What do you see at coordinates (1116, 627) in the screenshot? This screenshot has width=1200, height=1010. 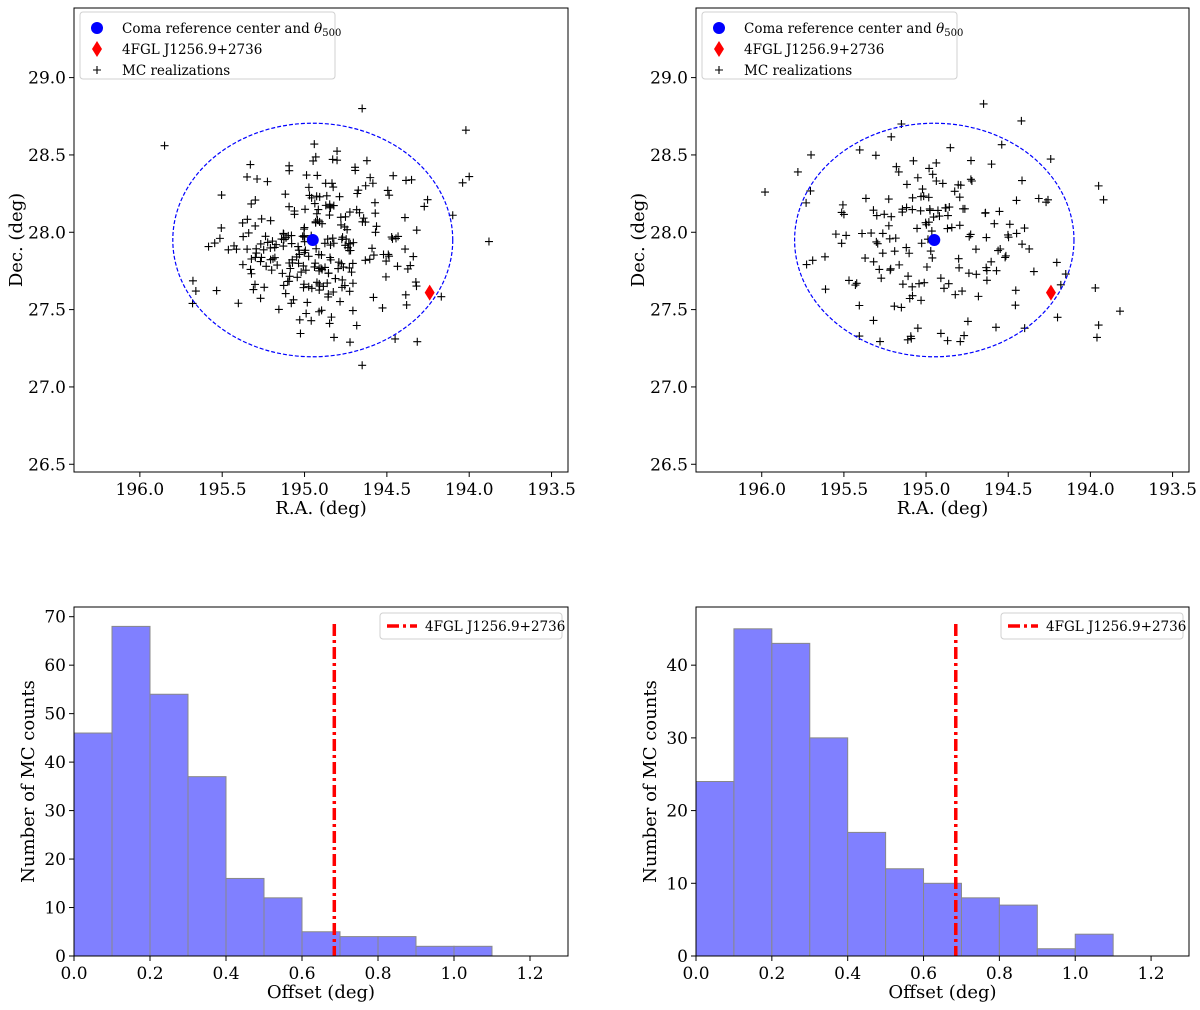 I see `legend-label-fgl: 4FGL J1256.9+2736` at bounding box center [1116, 627].